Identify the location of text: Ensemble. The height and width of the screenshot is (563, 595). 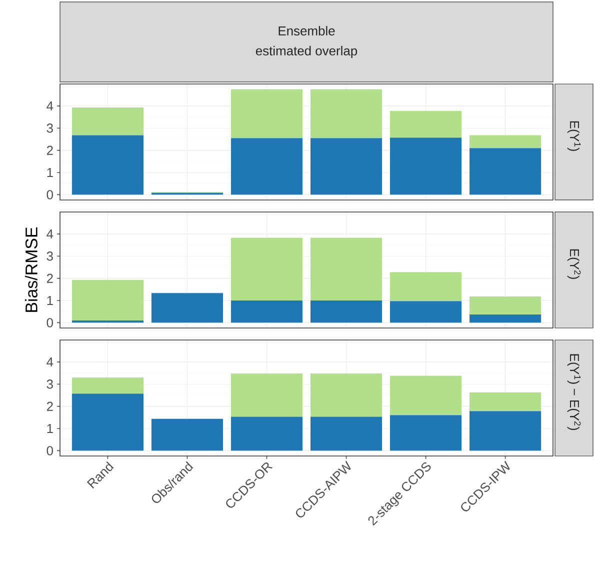
(306, 31).